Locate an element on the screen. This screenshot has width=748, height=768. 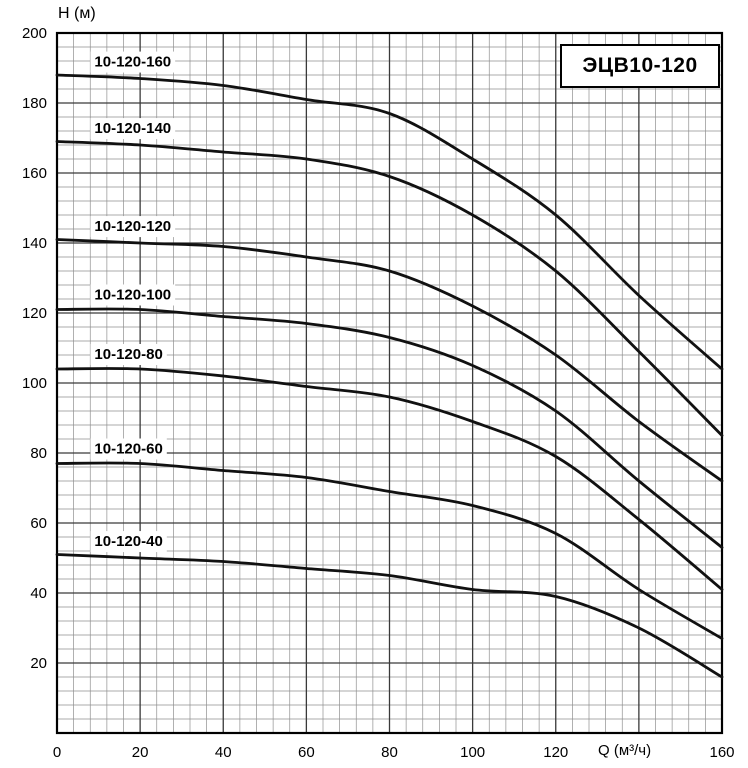
x-tick-label: 20 is located at coordinates (140, 752).